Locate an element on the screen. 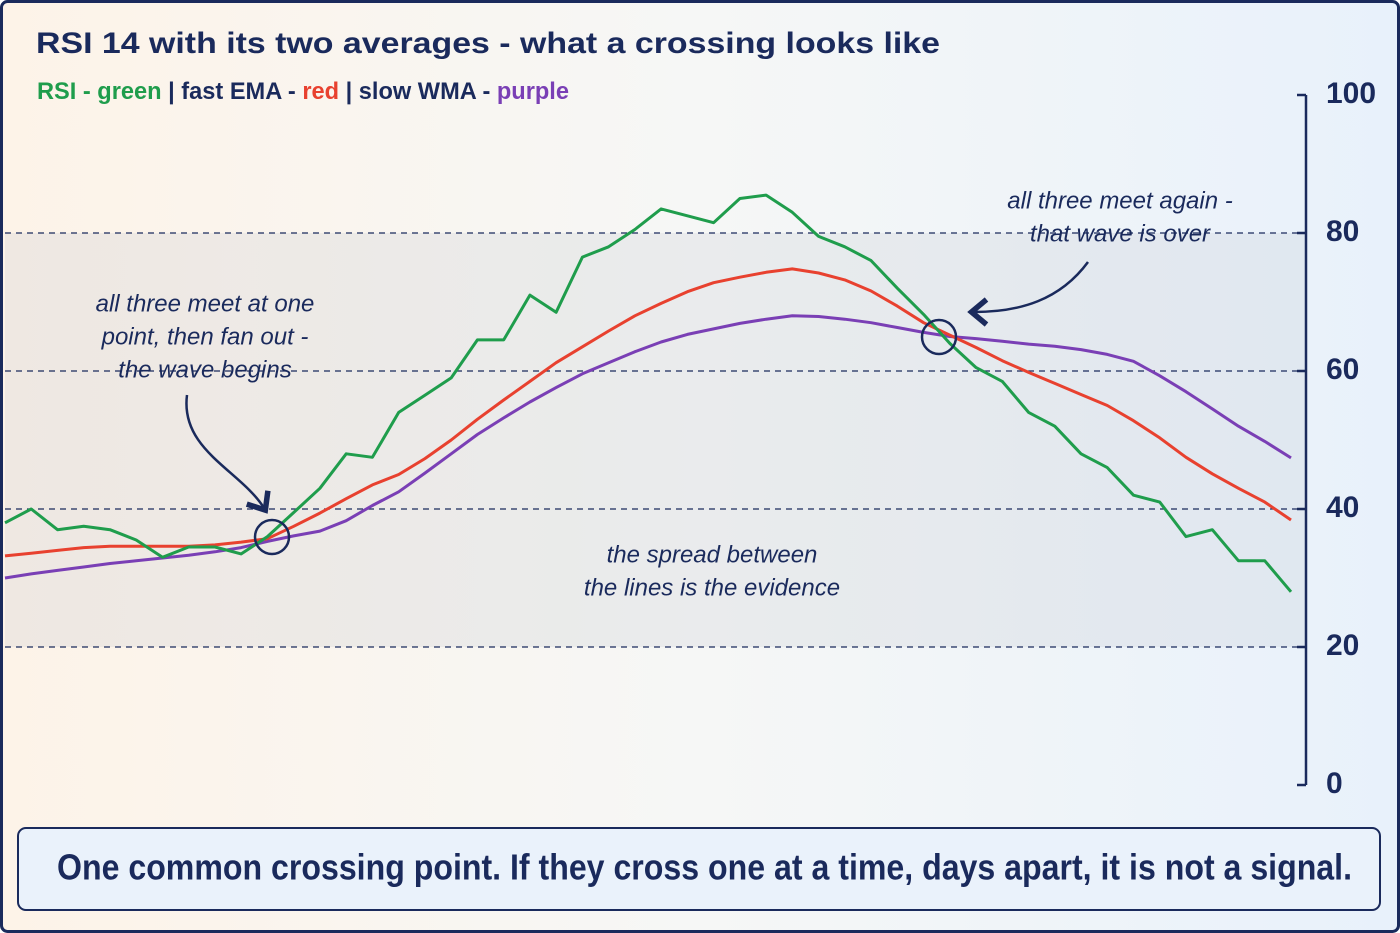 The image size is (1400, 933). annotation: the wave begins is located at coordinates (204, 369).